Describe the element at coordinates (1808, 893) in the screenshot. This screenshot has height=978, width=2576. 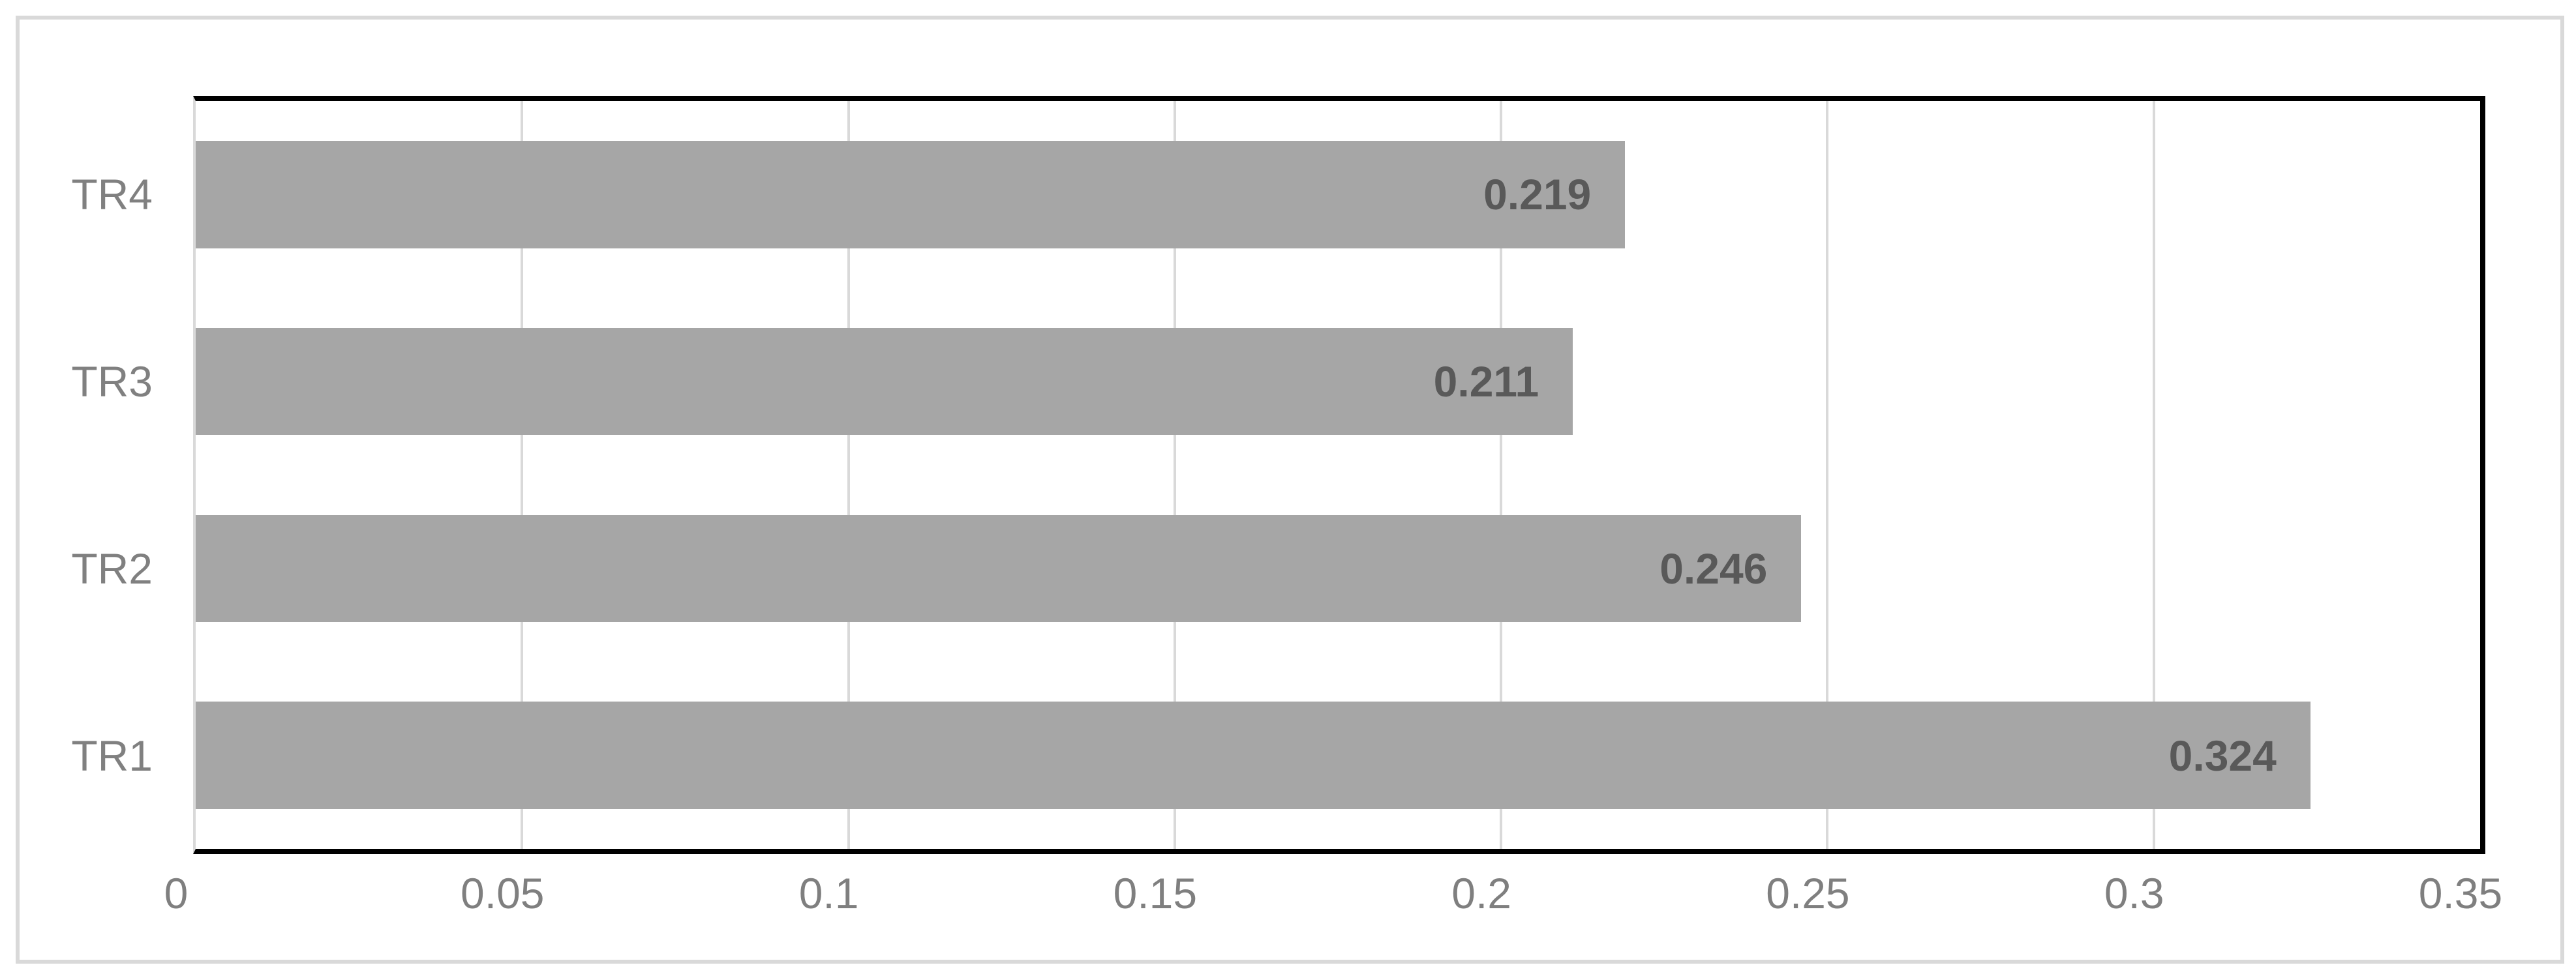
I see `x-tick-label: 0.25` at that location.